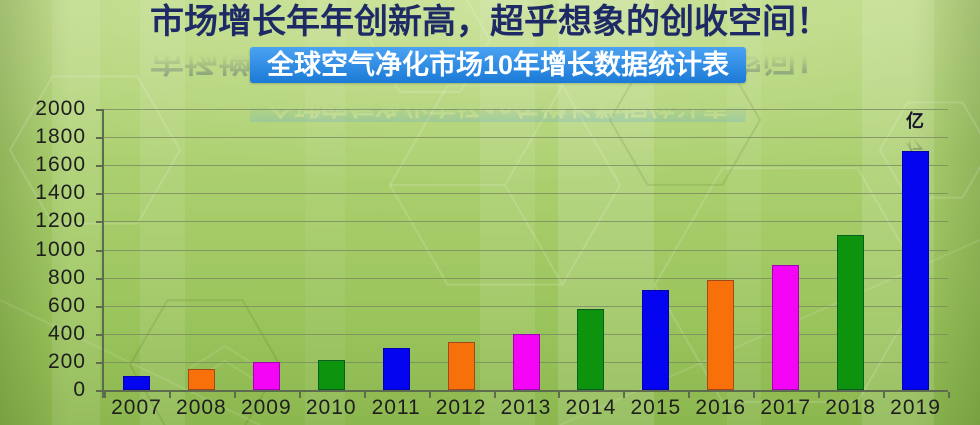  I want to click on y-axis-label: 1600, so click(60, 165).